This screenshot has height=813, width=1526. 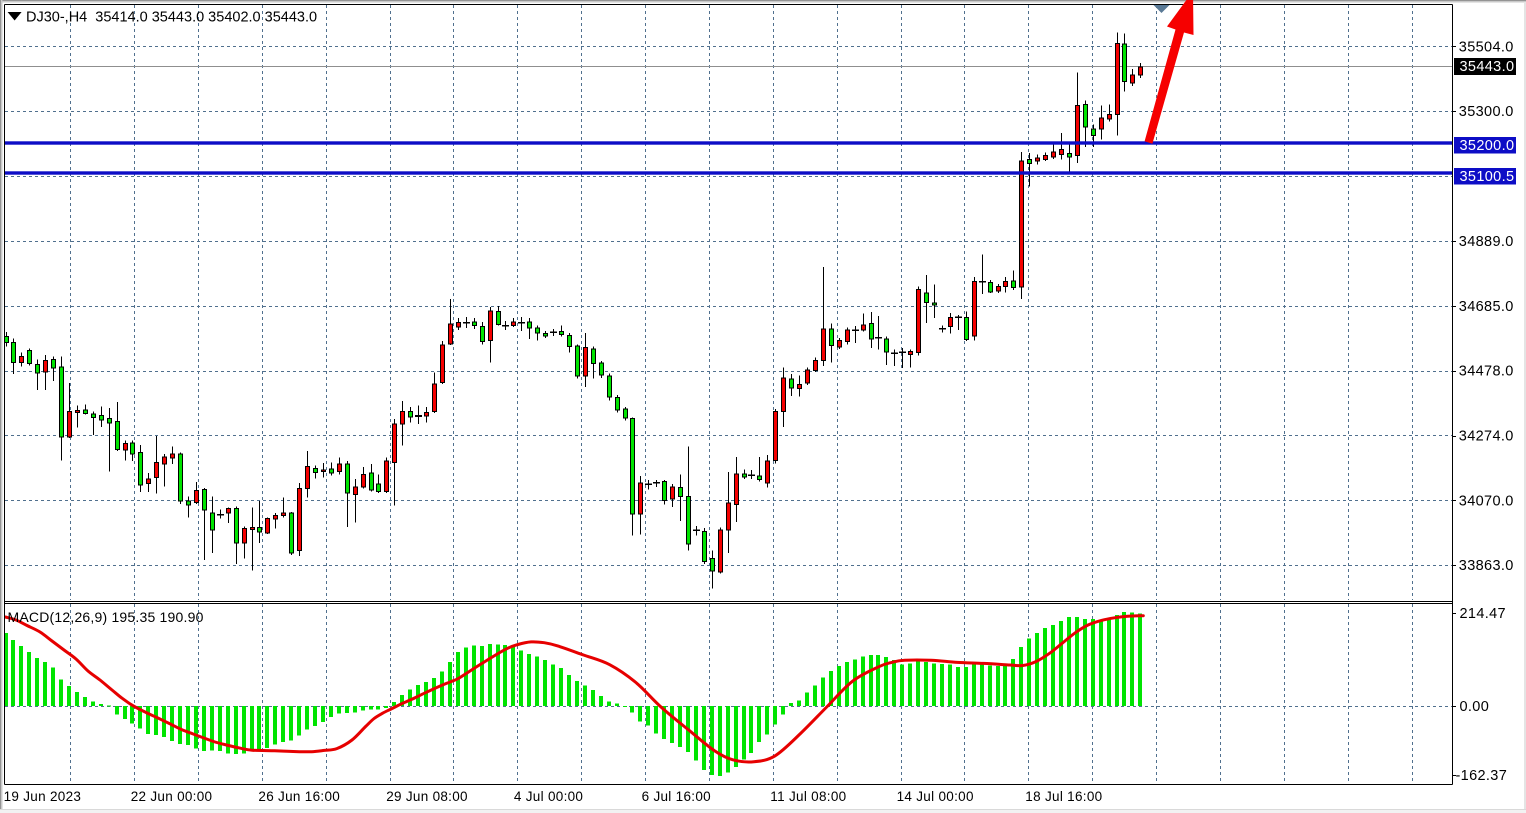 What do you see at coordinates (808, 796) in the screenshot?
I see `svg-text: 11 Jul 08:00` at bounding box center [808, 796].